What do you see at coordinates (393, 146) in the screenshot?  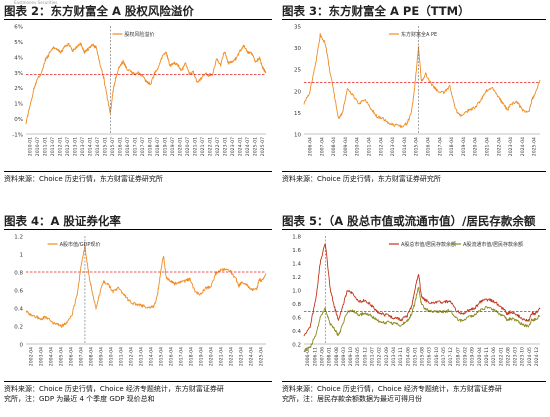 I see `x-tick-label: 2013-04` at bounding box center [393, 146].